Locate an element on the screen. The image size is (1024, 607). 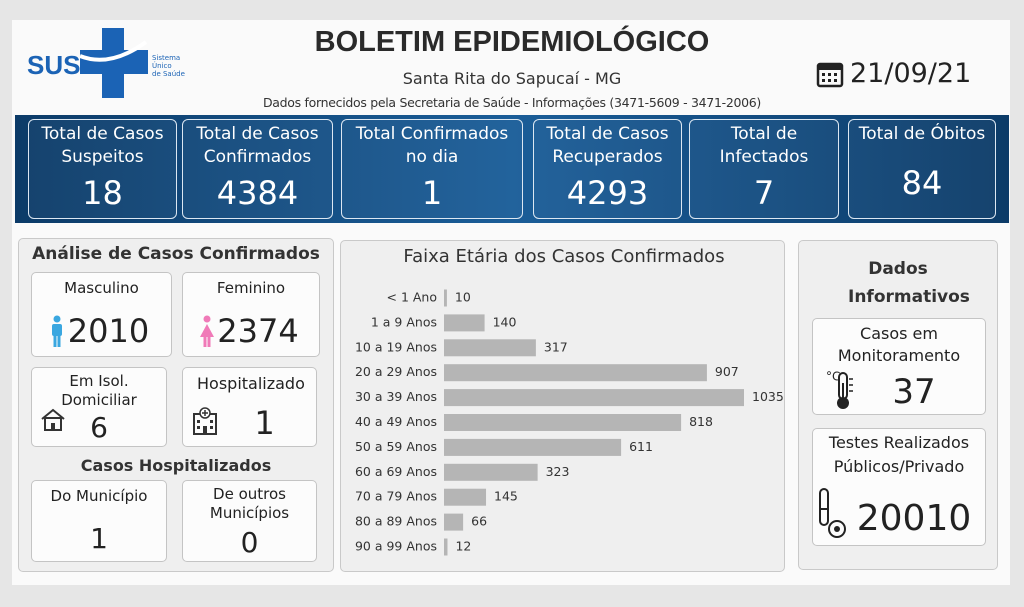
logo-caption: Sistema is located at coordinates (166, 58).